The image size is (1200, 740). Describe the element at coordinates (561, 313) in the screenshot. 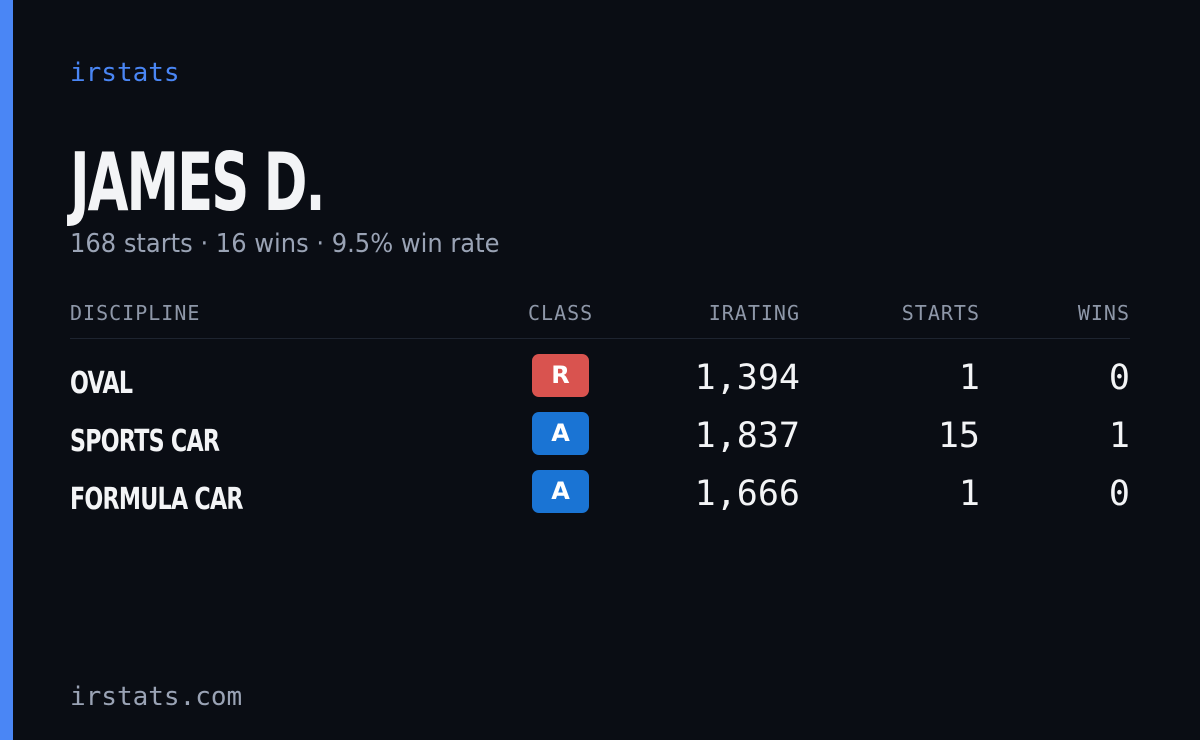

I see `header-class: CLASS` at that location.